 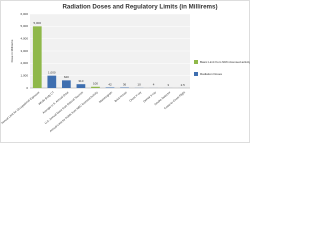 What do you see at coordinates (24, 26) in the screenshot?
I see `y-tick-label: 5,000` at bounding box center [24, 26].